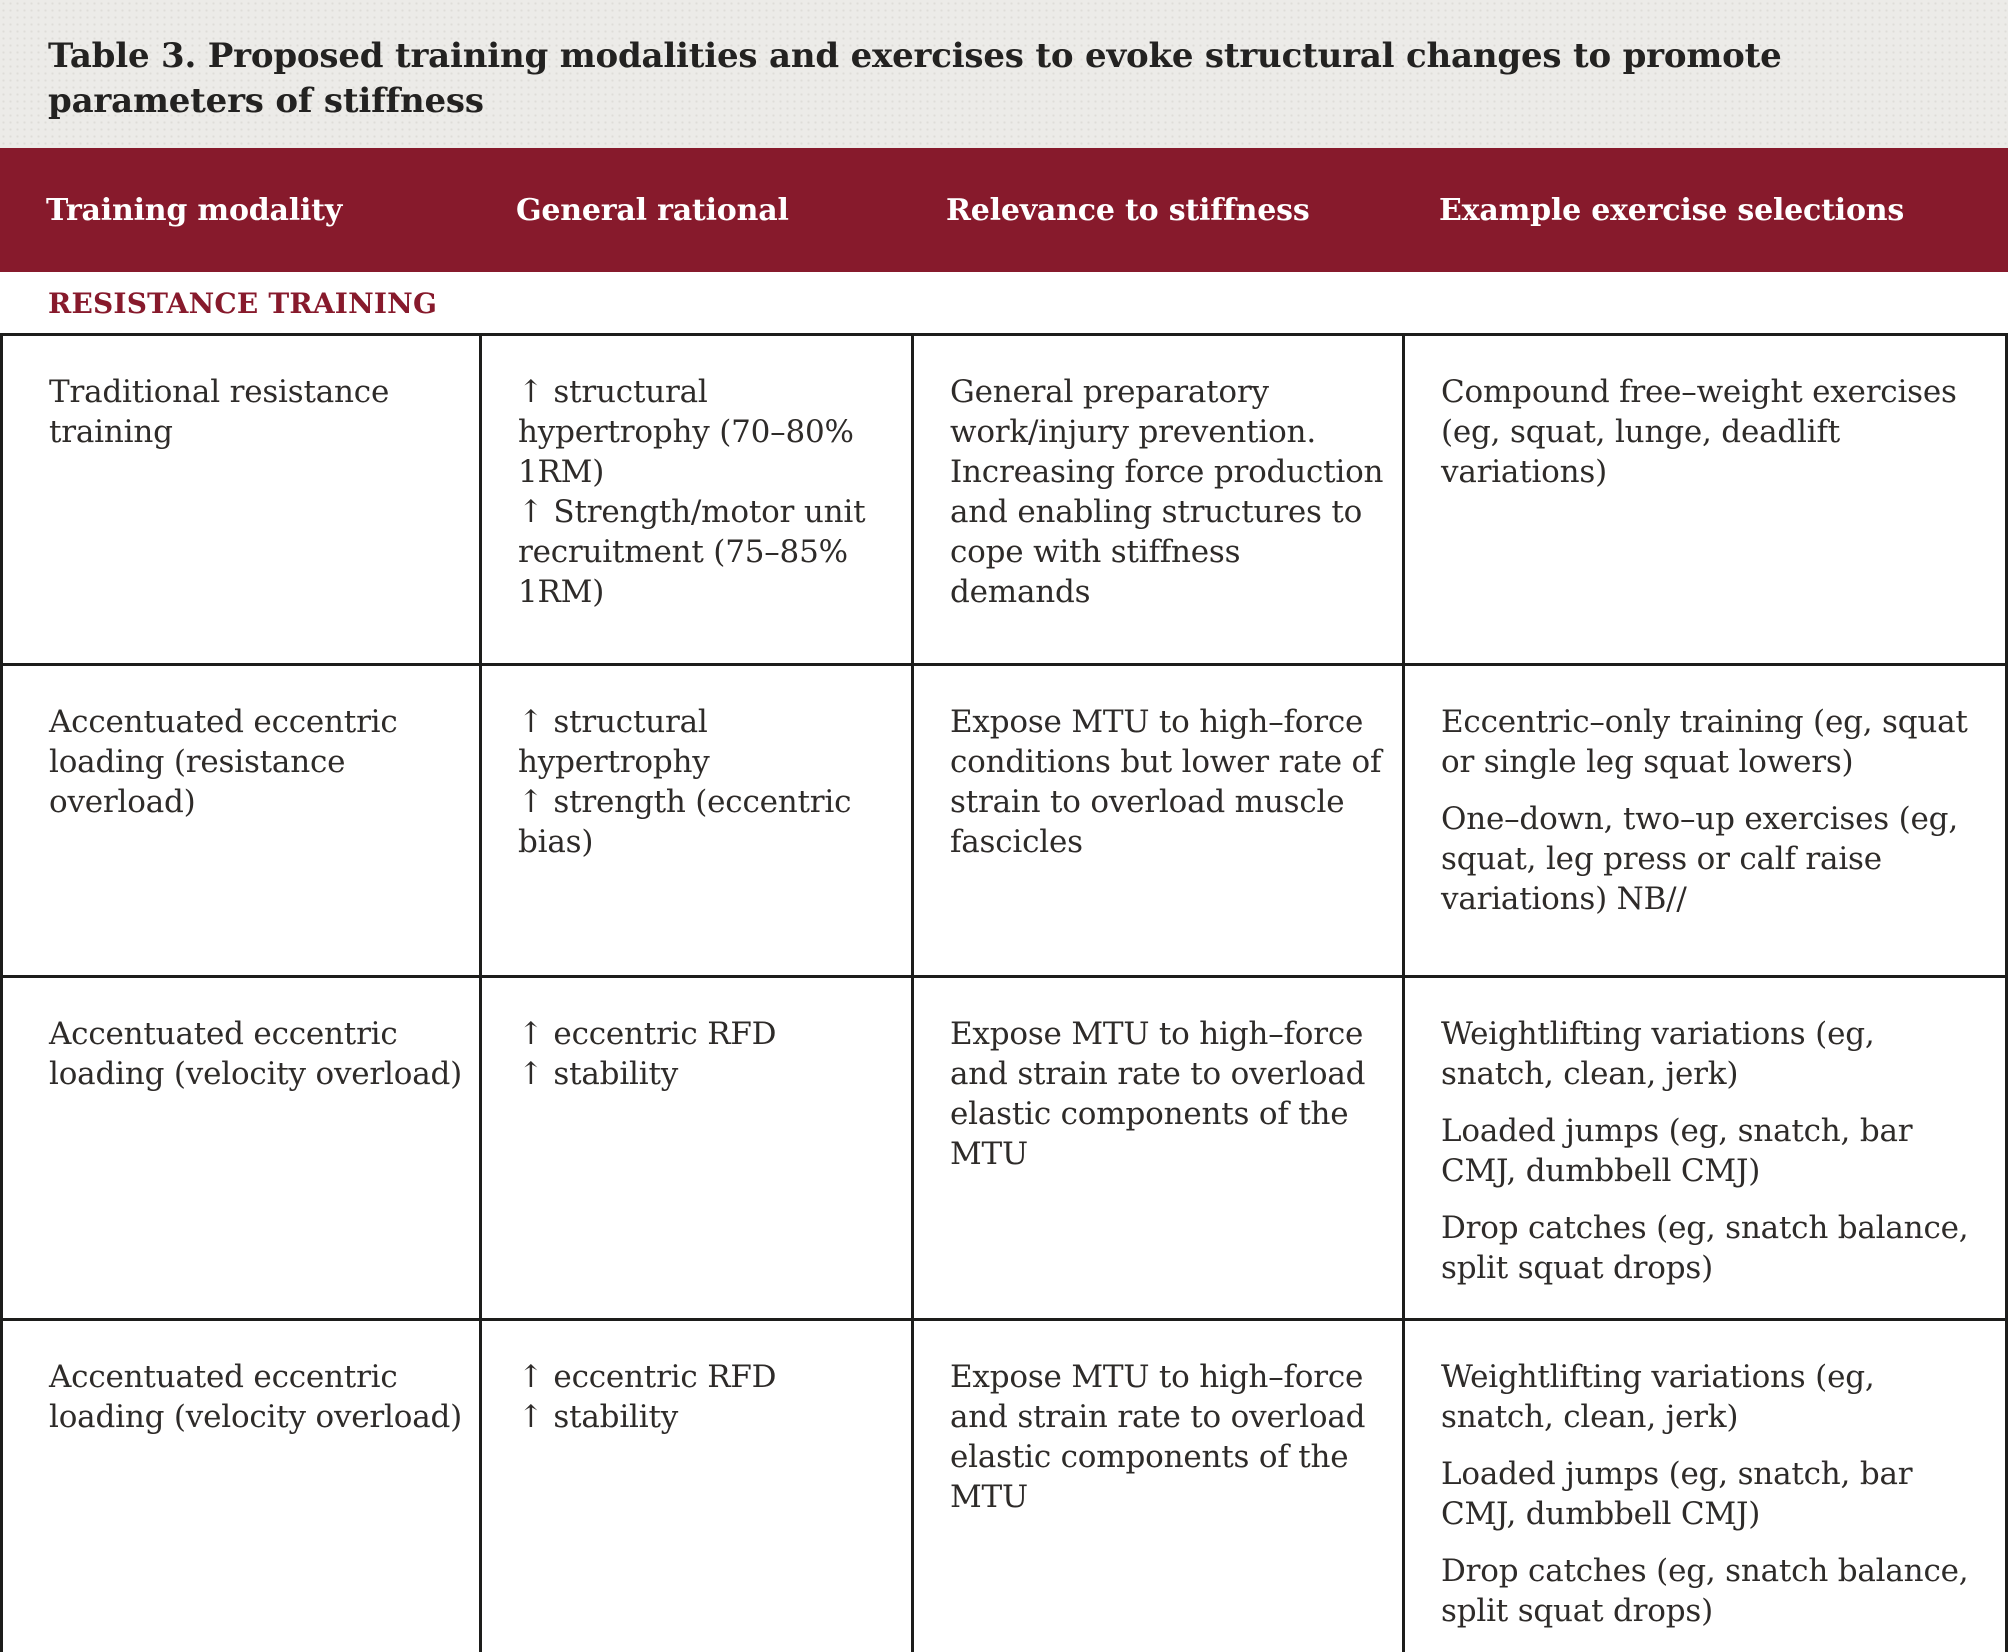 Image resolution: width=2008 pixels, height=1652 pixels. Describe the element at coordinates (685, 822) in the screenshot. I see `cell-text: ↑ strength (eccentric bias)` at that location.